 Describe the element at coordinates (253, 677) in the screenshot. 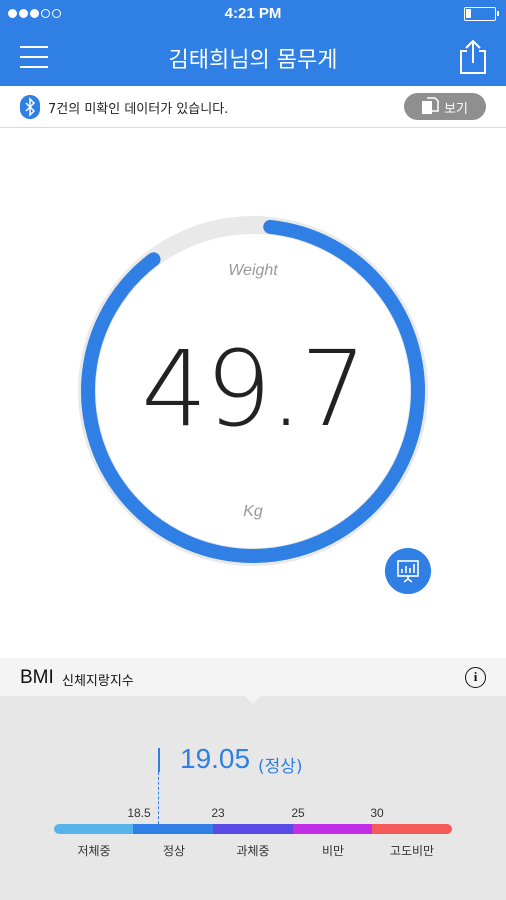

I see `bmi-header: BMI 신체지랑지수 i` at that location.